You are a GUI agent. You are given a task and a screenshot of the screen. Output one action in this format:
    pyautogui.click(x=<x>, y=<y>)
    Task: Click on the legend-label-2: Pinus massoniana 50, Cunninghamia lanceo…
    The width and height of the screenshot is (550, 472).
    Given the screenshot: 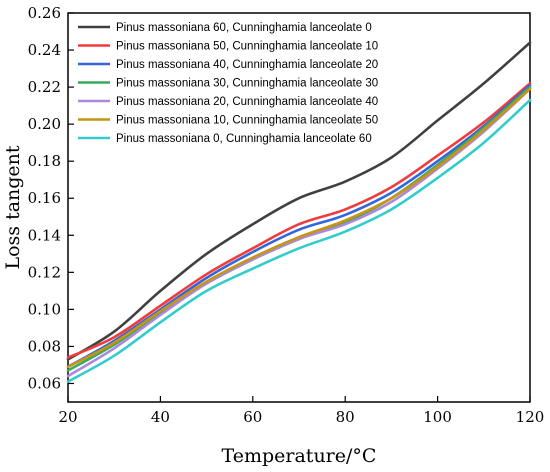 What is the action you would take?
    pyautogui.click(x=247, y=47)
    